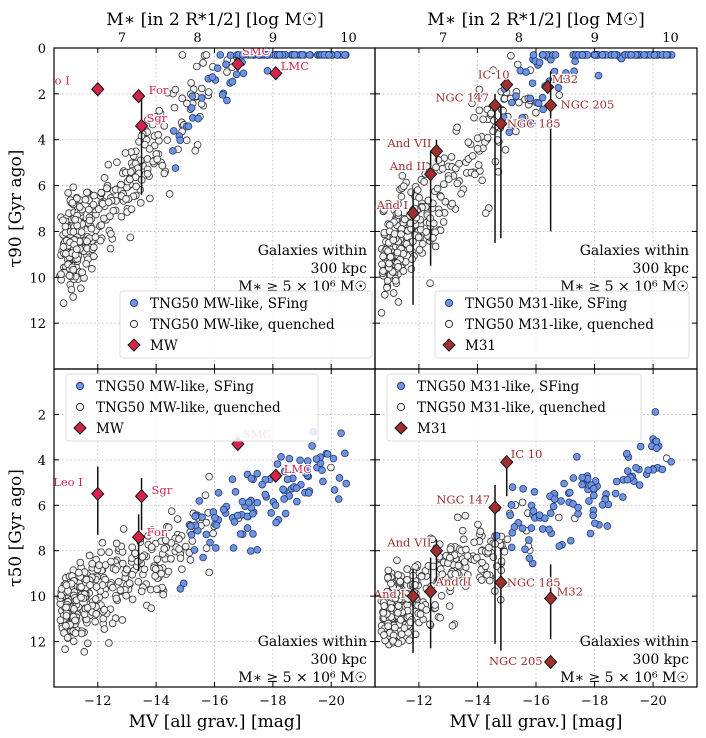 The width and height of the screenshot is (706, 738). What do you see at coordinates (453, 582) in the screenshot?
I see `galaxy-label: And II` at bounding box center [453, 582].